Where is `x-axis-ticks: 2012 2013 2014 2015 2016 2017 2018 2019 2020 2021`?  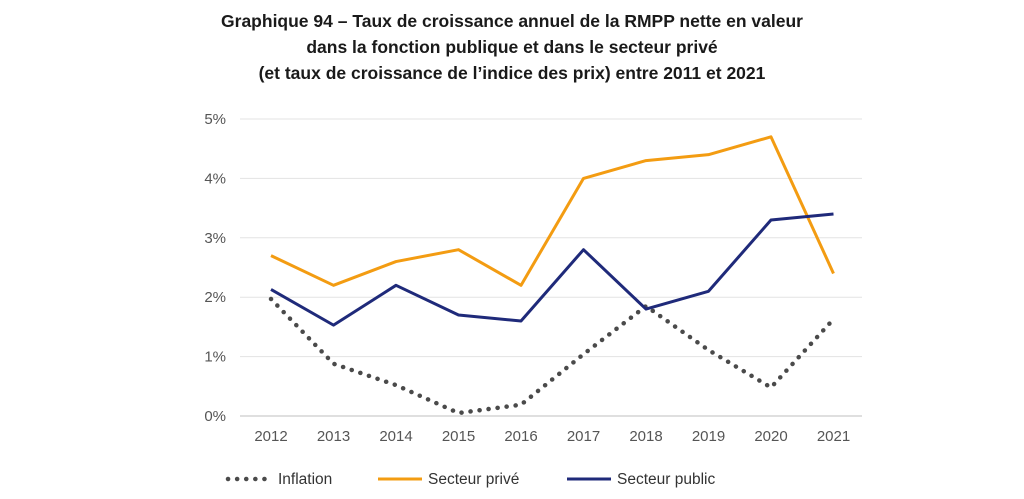 x-axis-ticks: 2012 2013 2014 2015 2016 2017 2018 2019 2020 2021 is located at coordinates (552, 436).